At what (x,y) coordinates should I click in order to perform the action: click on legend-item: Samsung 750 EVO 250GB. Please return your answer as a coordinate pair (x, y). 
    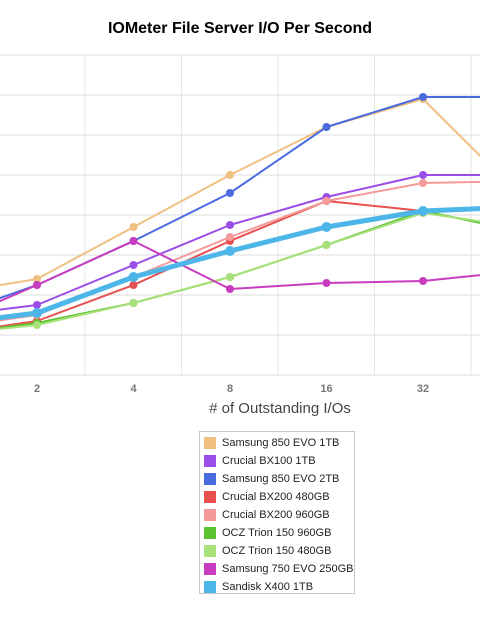
    Looking at the image, I should click on (277, 569).